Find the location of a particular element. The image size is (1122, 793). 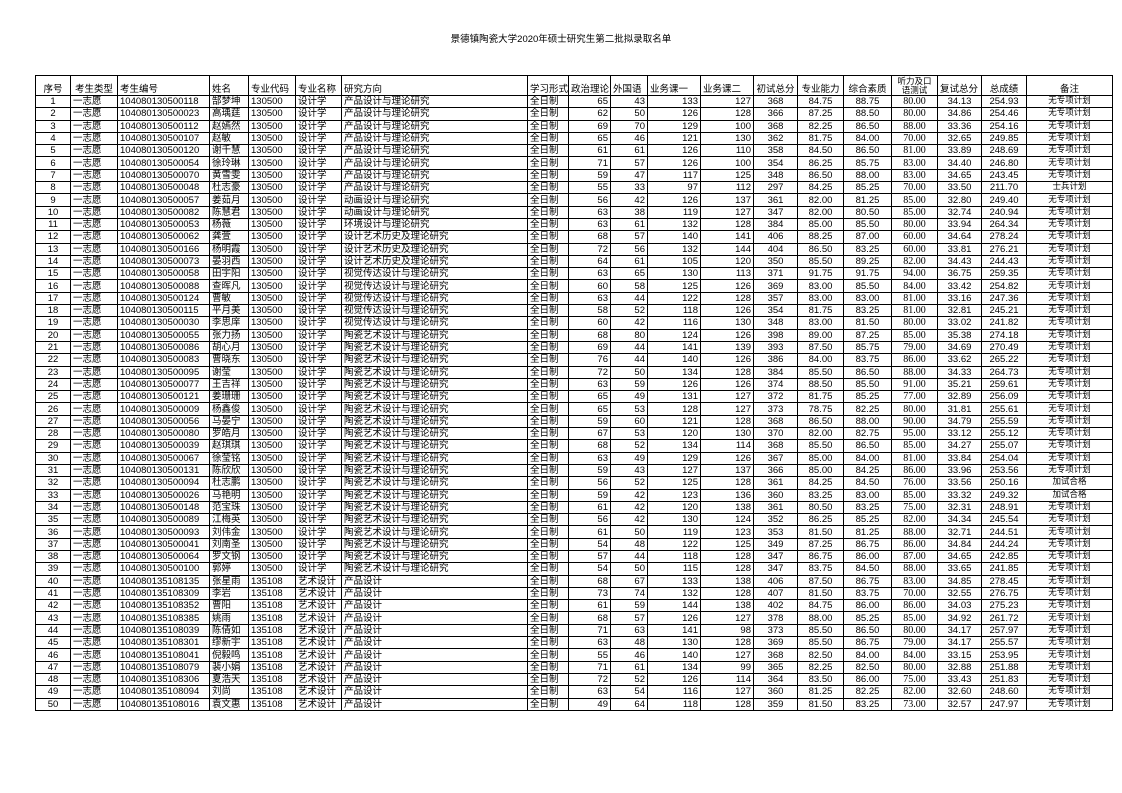

cell-prelim-total: 393 is located at coordinates (775, 347).